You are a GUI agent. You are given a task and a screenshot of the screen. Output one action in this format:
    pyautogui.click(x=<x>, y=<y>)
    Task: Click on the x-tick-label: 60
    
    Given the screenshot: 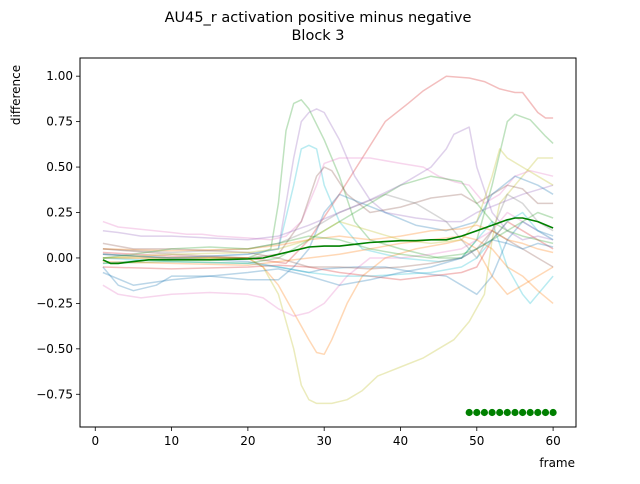 What is the action you would take?
    pyautogui.click(x=552, y=441)
    